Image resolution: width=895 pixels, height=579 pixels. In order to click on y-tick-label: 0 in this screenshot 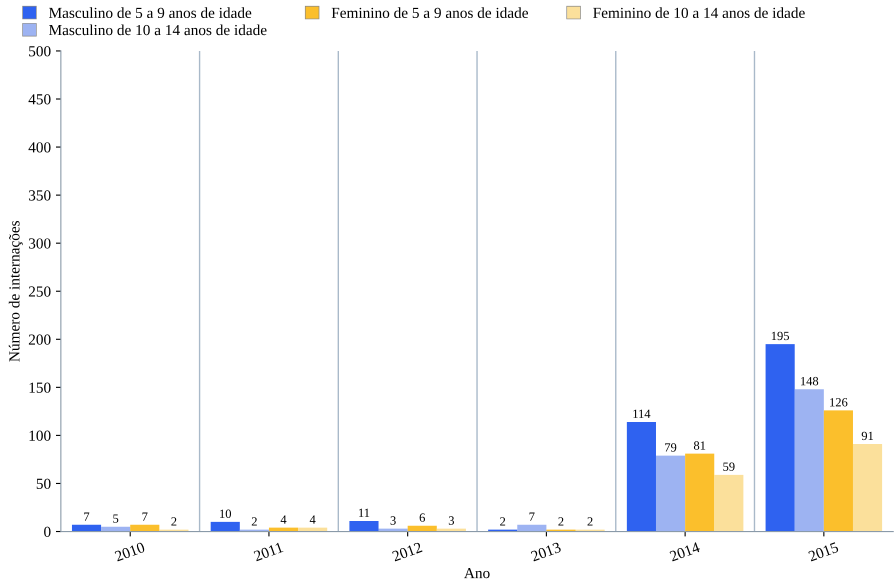, I will do `click(47, 531)`.